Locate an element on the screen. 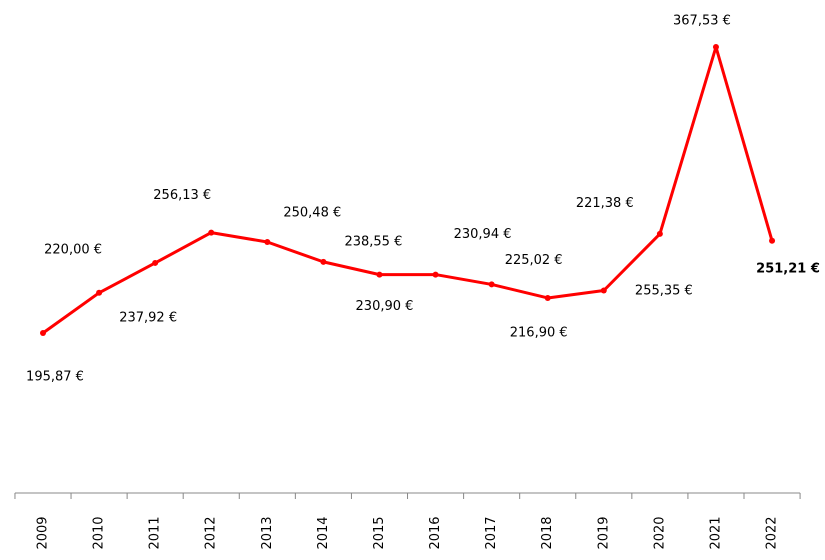  x-tick-label: 2018 is located at coordinates (547, 532).